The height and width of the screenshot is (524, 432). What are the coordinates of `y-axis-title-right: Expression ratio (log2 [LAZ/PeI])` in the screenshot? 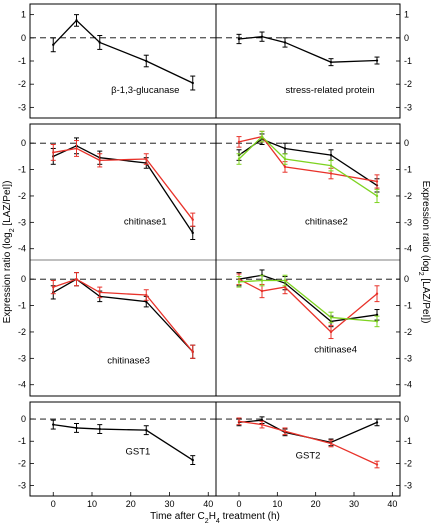 It's located at (425, 252).